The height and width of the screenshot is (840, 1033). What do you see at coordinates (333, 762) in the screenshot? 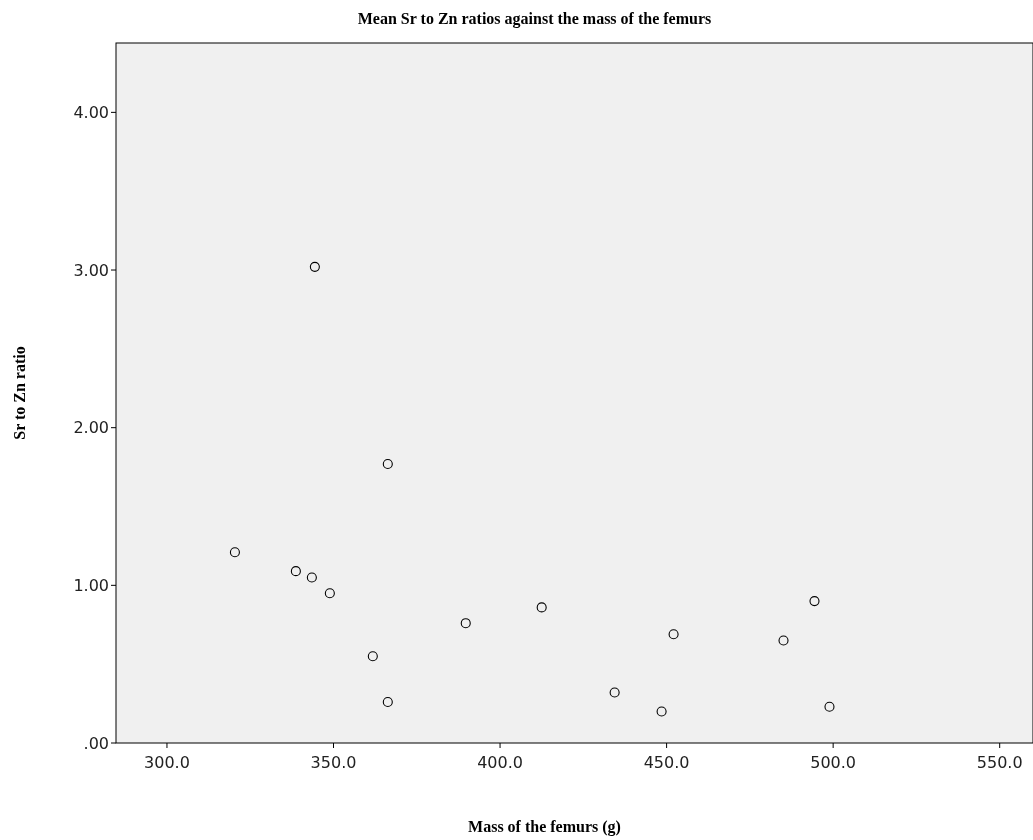
I see `x-tick-label: 350.0` at bounding box center [333, 762].